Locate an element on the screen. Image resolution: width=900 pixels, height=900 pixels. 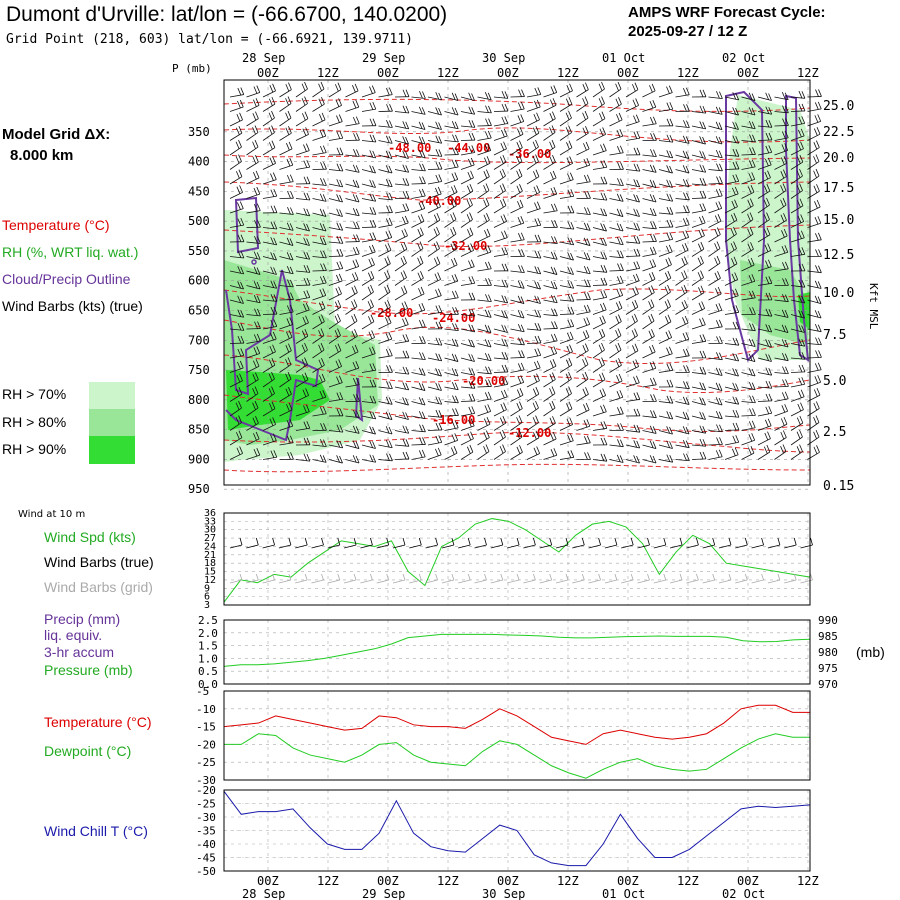
pressure-tick-label-right: 970 is located at coordinates (828, 684).